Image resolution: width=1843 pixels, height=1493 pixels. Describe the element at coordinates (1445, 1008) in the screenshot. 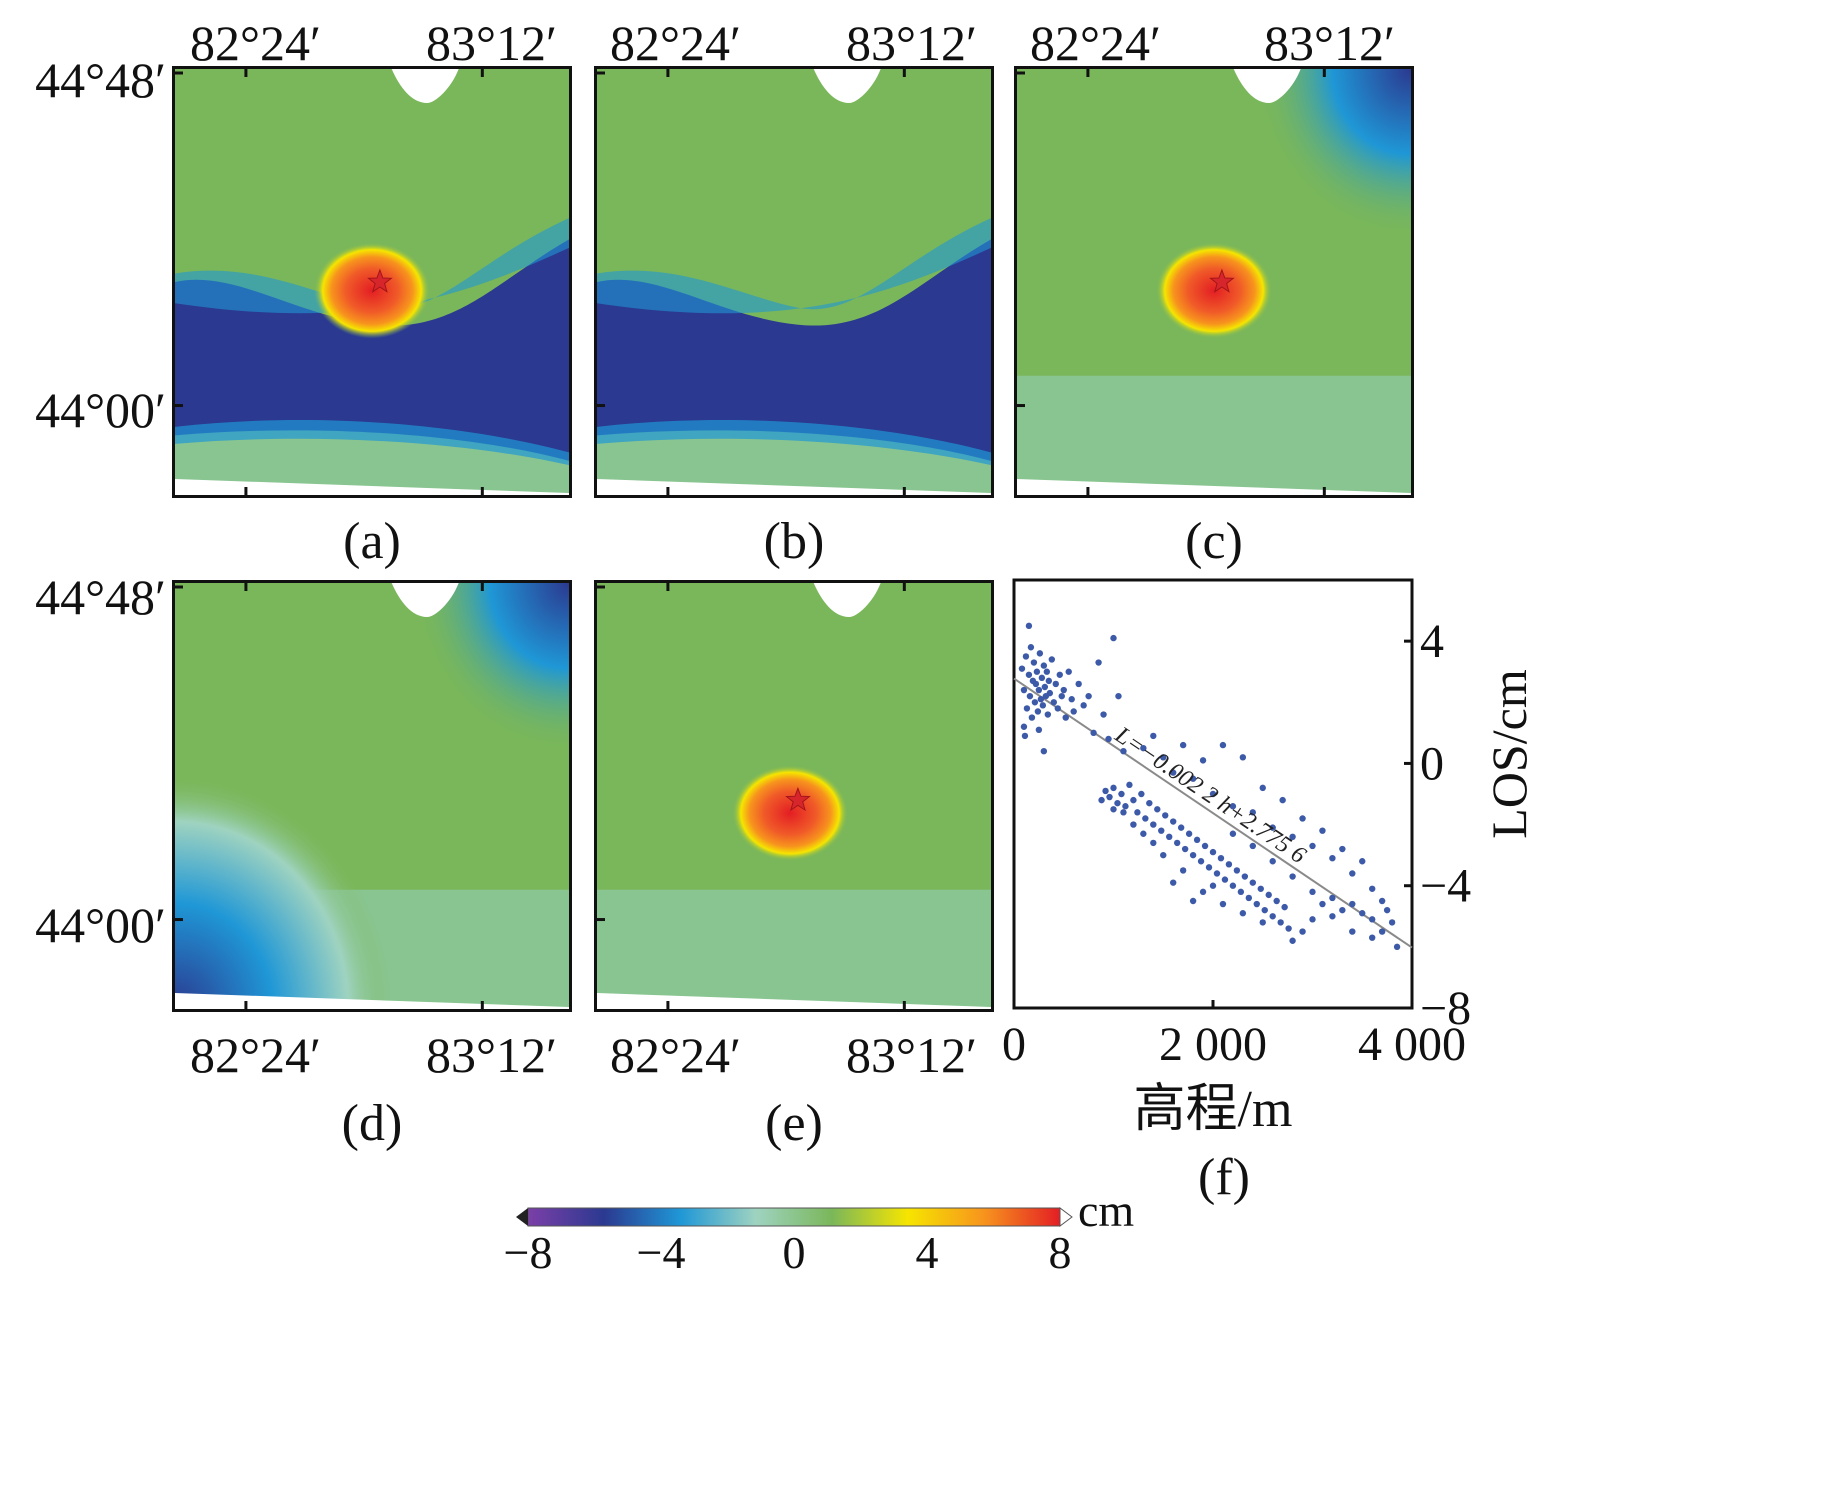

I see `y-tick-label: −8` at that location.